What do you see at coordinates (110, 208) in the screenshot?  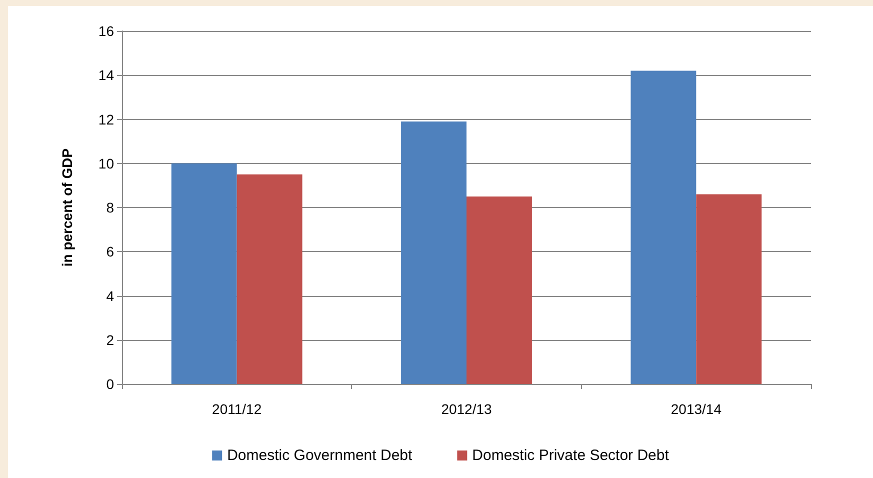 I see `y-tick-label: 8` at bounding box center [110, 208].